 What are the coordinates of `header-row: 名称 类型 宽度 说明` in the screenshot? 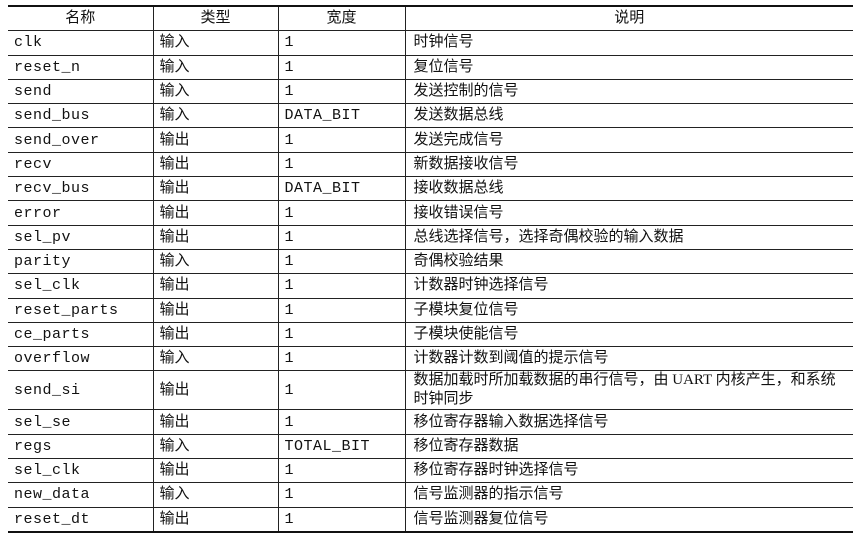 It's located at (430, 18).